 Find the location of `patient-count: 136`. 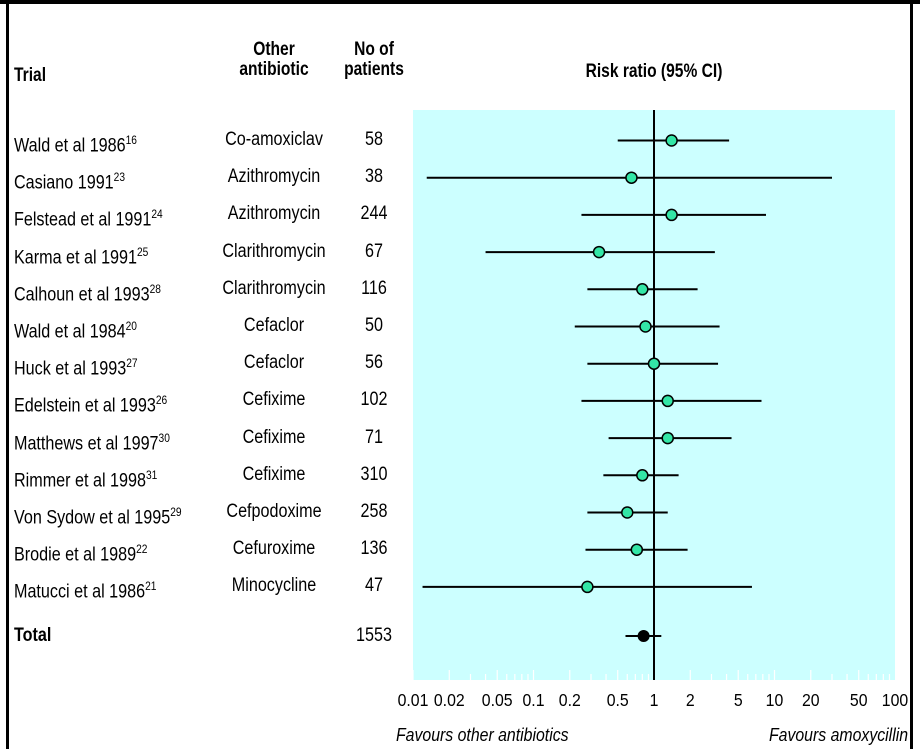

patient-count: 136 is located at coordinates (374, 549).